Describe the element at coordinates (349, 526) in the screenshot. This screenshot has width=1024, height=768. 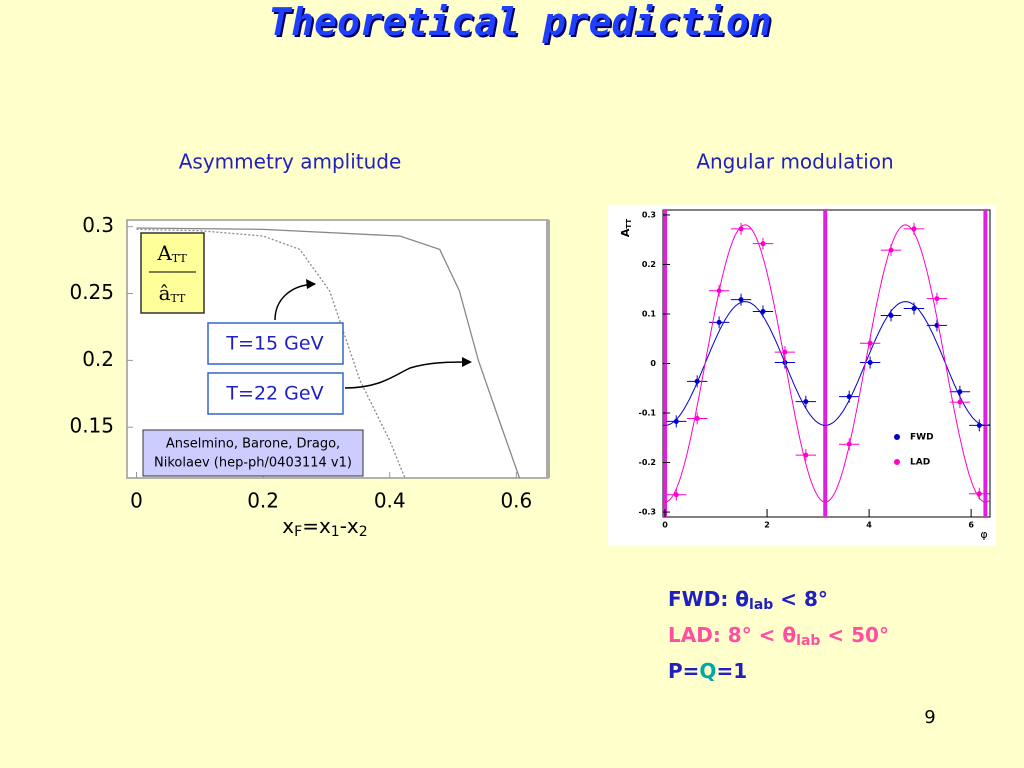
I see `x-axis-label-part: -x` at that location.